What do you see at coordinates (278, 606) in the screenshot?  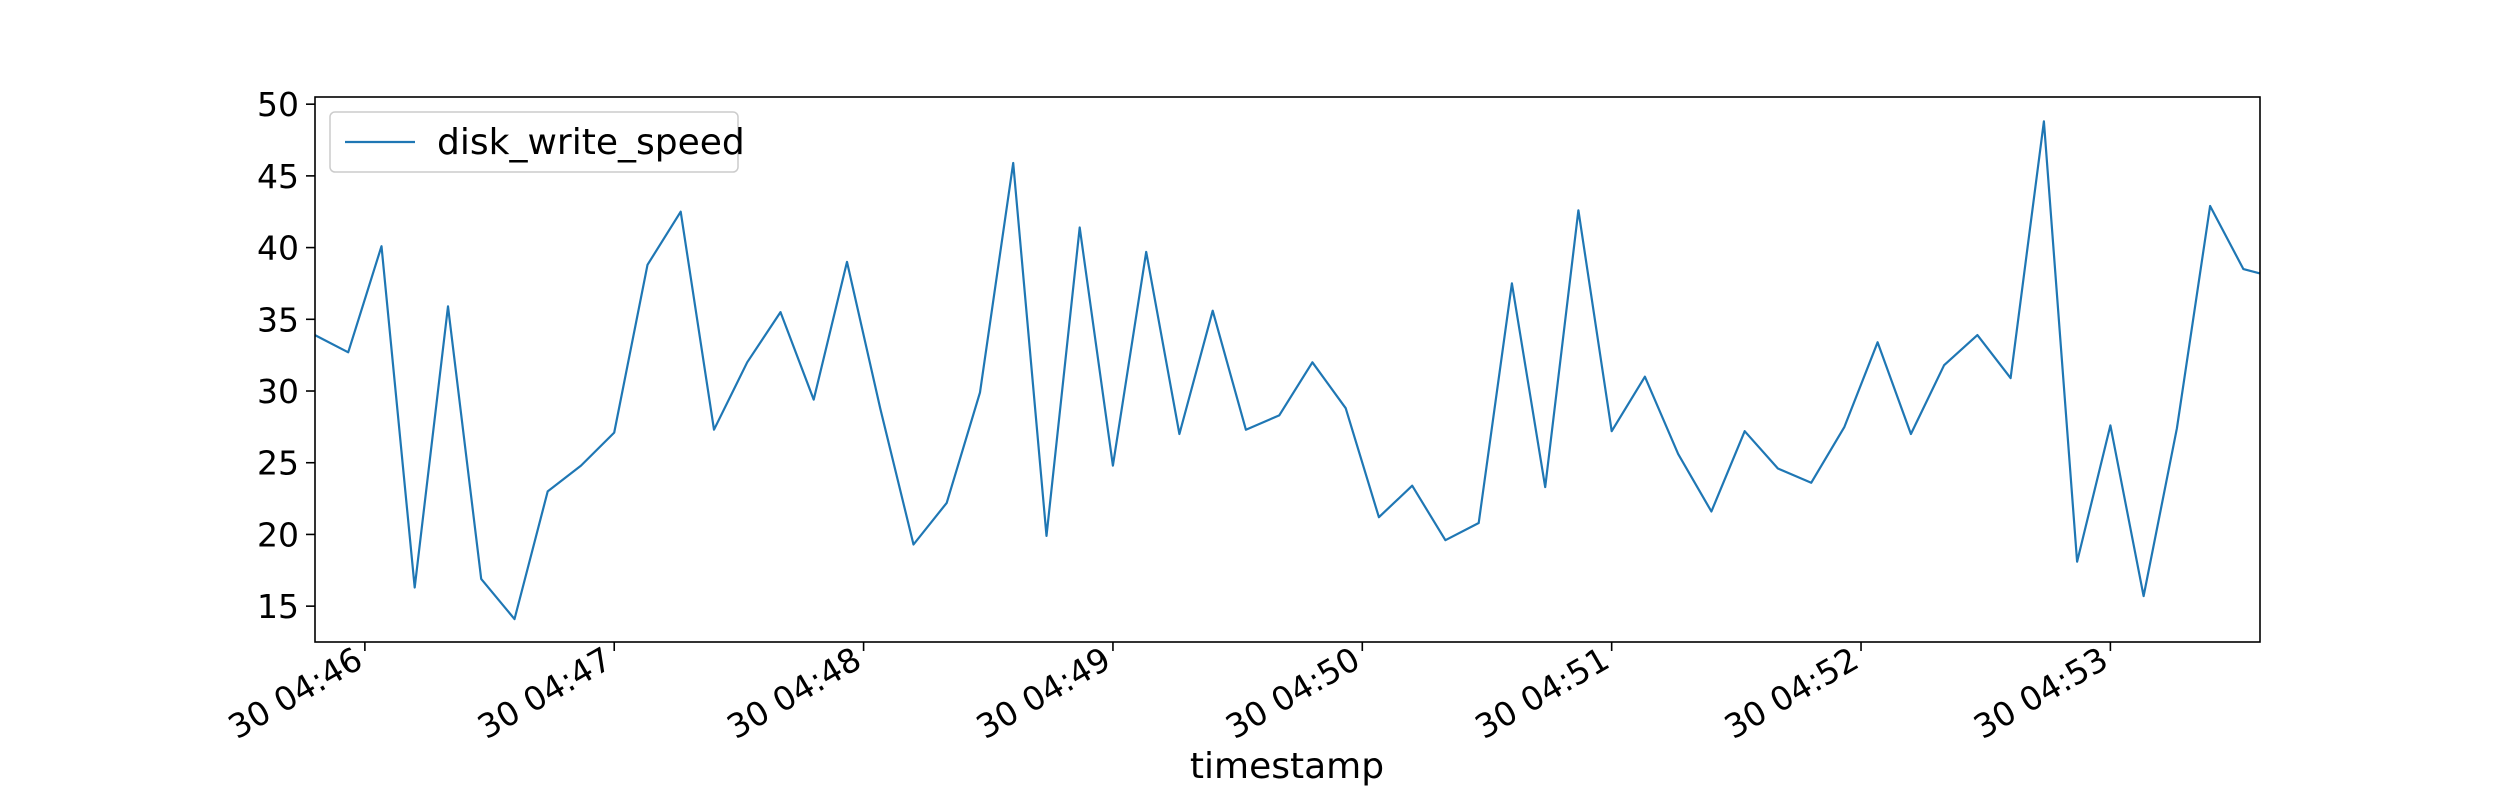 I see `y-tick-label: 15` at bounding box center [278, 606].